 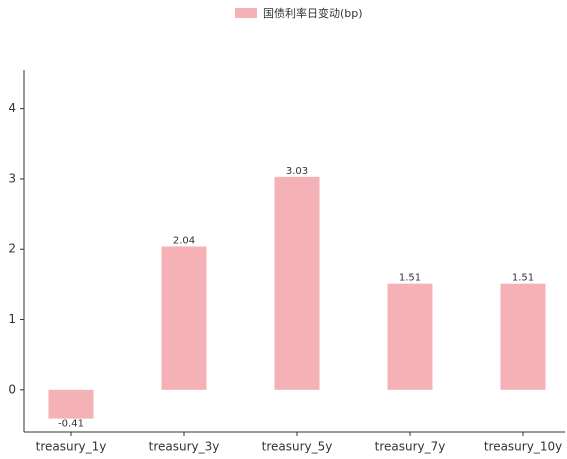 What do you see at coordinates (297, 447) in the screenshot?
I see `x-tick-label: treasury_5y` at bounding box center [297, 447].